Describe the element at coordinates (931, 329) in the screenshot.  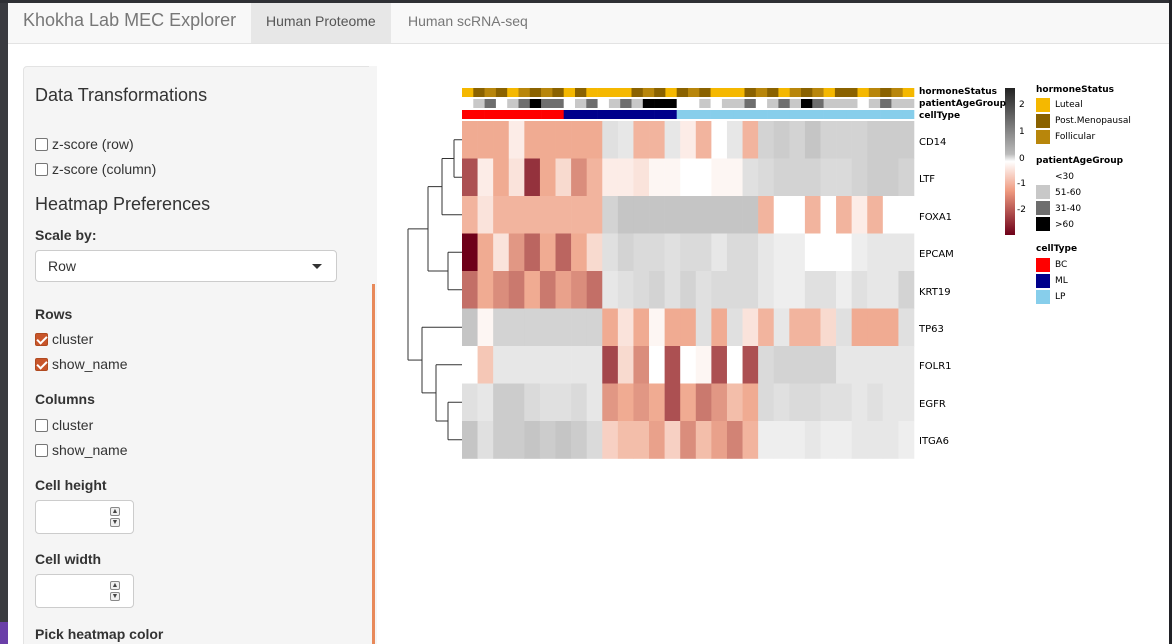
I see `gene-label: TP63` at that location.